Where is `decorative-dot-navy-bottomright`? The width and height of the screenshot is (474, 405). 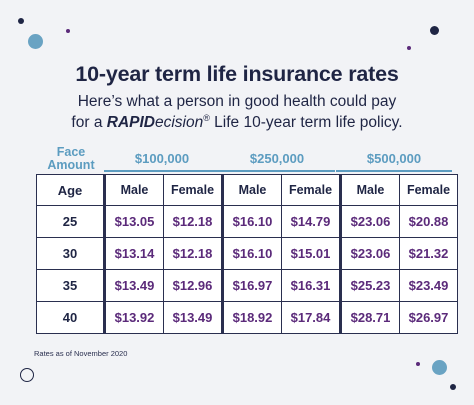 decorative-dot-navy-bottomright is located at coordinates (453, 387).